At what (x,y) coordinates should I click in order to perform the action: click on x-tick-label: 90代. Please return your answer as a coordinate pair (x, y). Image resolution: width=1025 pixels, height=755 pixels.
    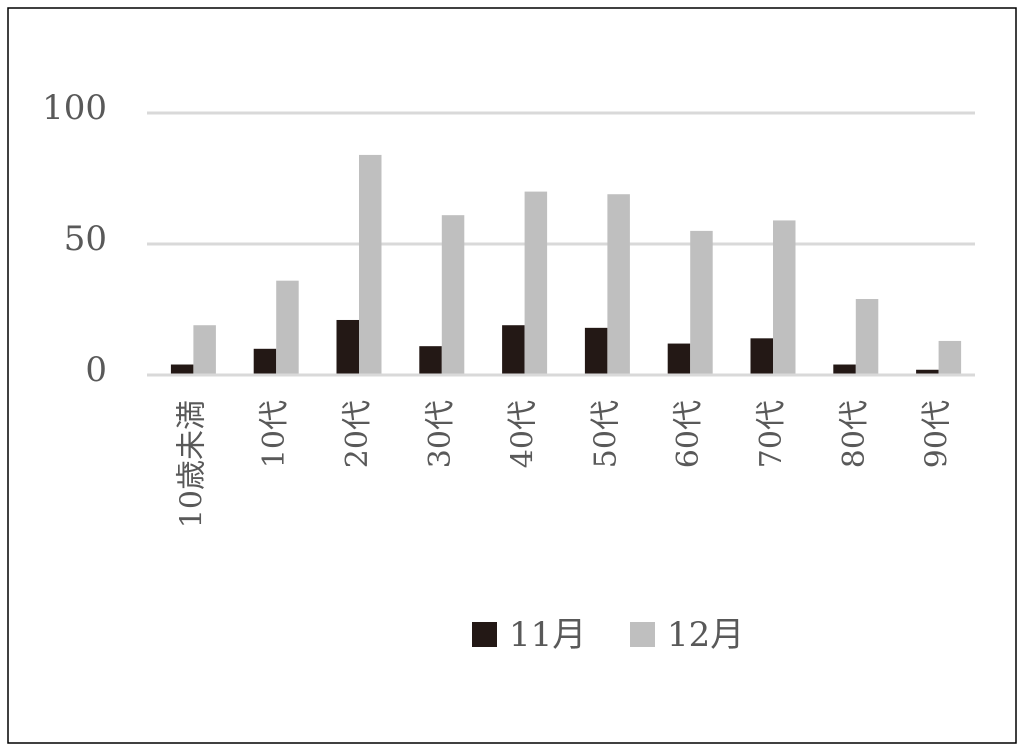
    Looking at the image, I should click on (937, 434).